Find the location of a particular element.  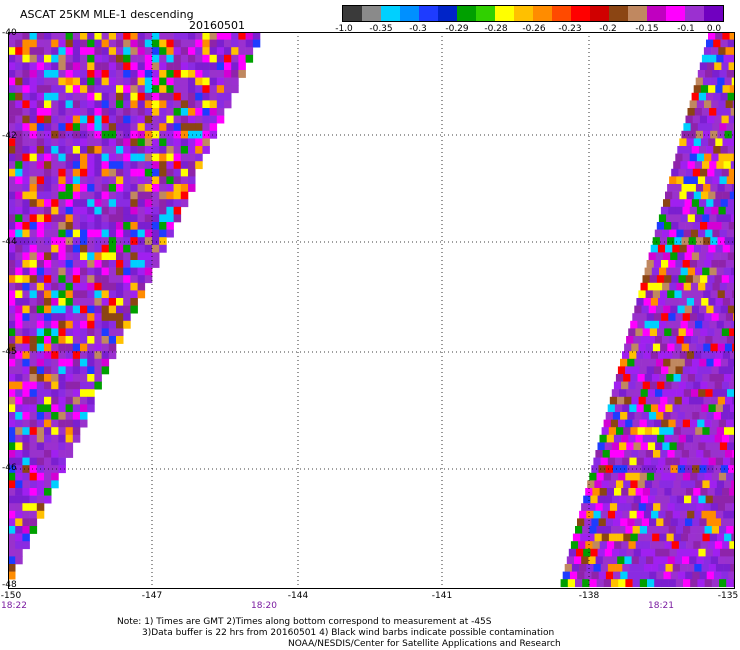

legend-swatch is located at coordinates (523, 13).